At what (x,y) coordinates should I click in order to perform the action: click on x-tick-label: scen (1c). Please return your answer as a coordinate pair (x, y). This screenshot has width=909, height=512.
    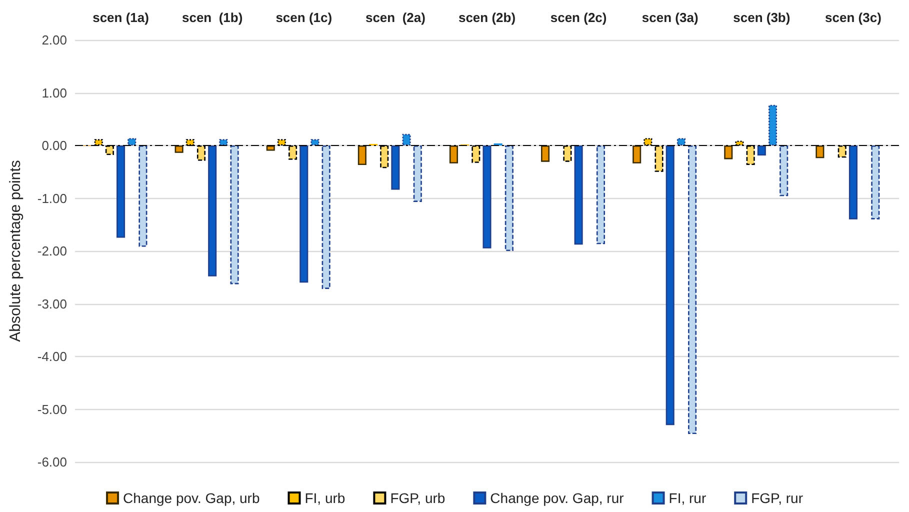
    Looking at the image, I should click on (304, 17).